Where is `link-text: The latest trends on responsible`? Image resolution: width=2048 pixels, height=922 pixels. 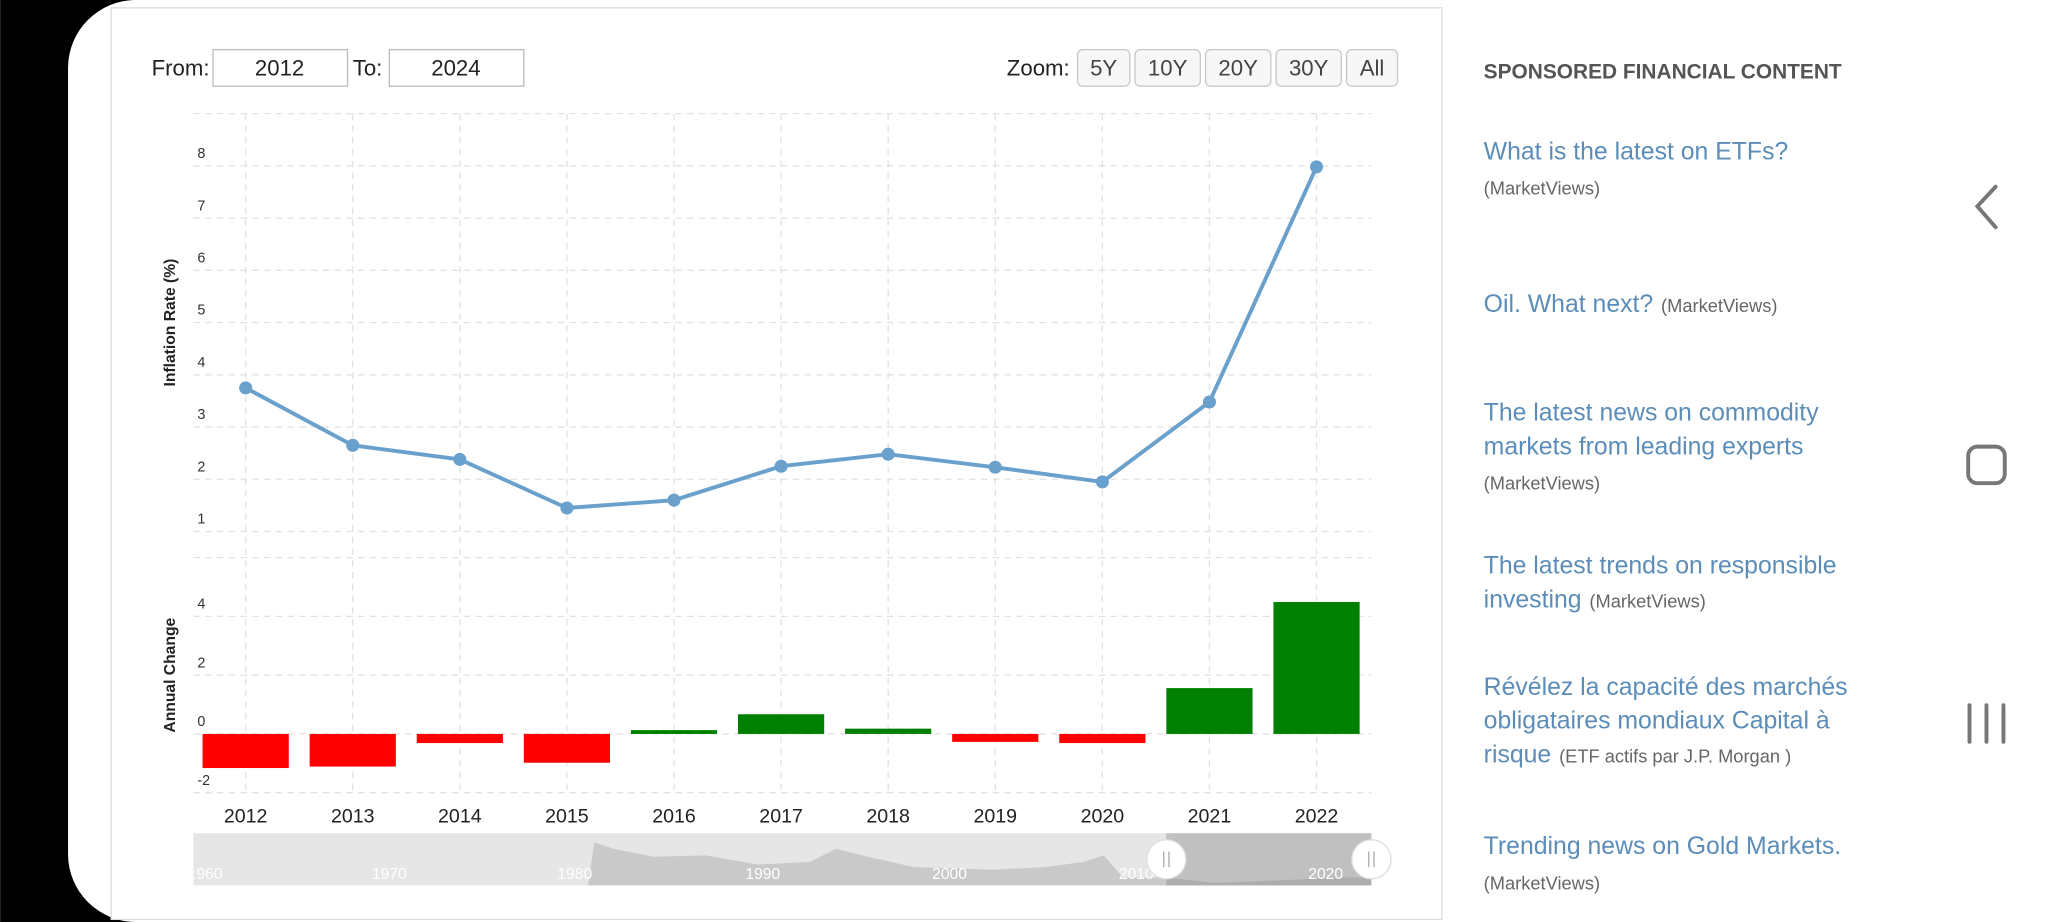 link-text: The latest trends on responsible is located at coordinates (1660, 565).